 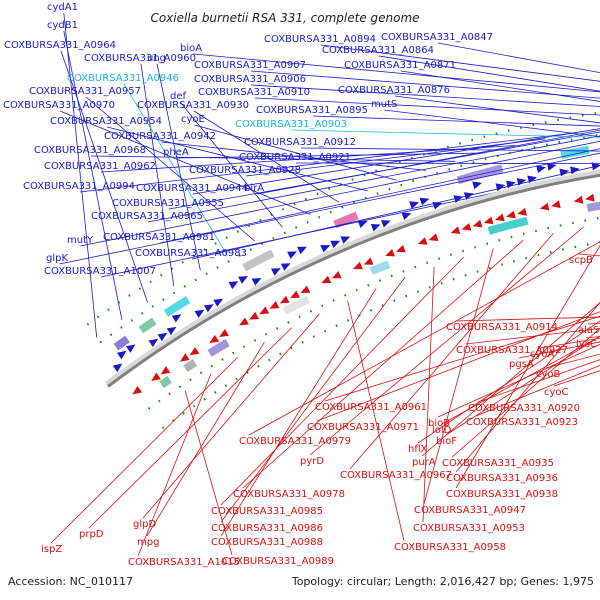 What do you see at coordinates (439, 423) in the screenshot?
I see `minus-gene-label: bioB` at bounding box center [439, 423].